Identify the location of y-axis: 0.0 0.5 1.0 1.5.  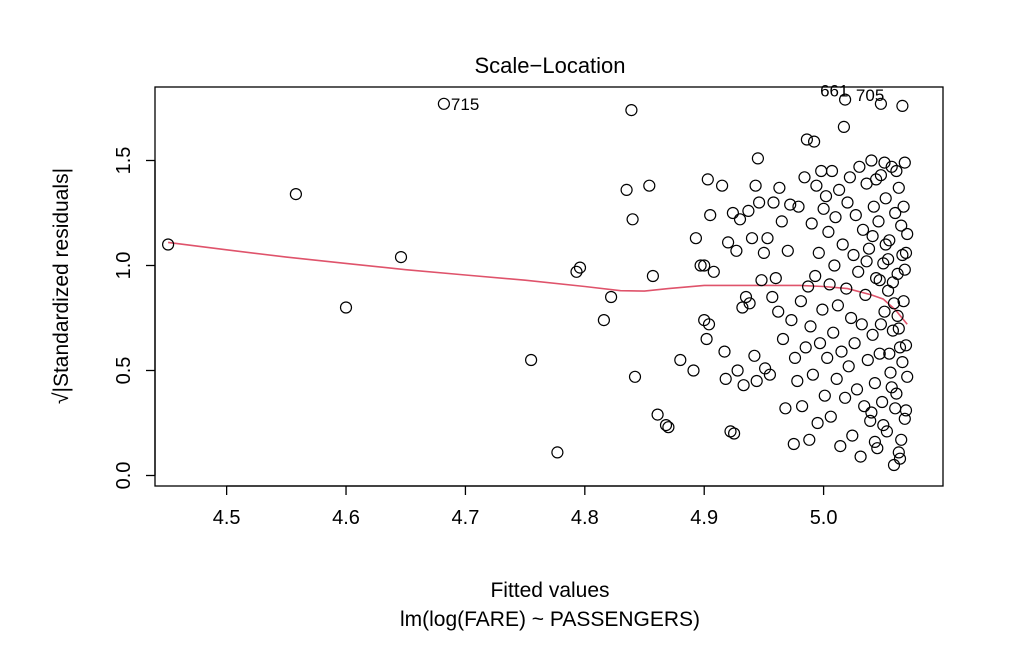
(134, 318).